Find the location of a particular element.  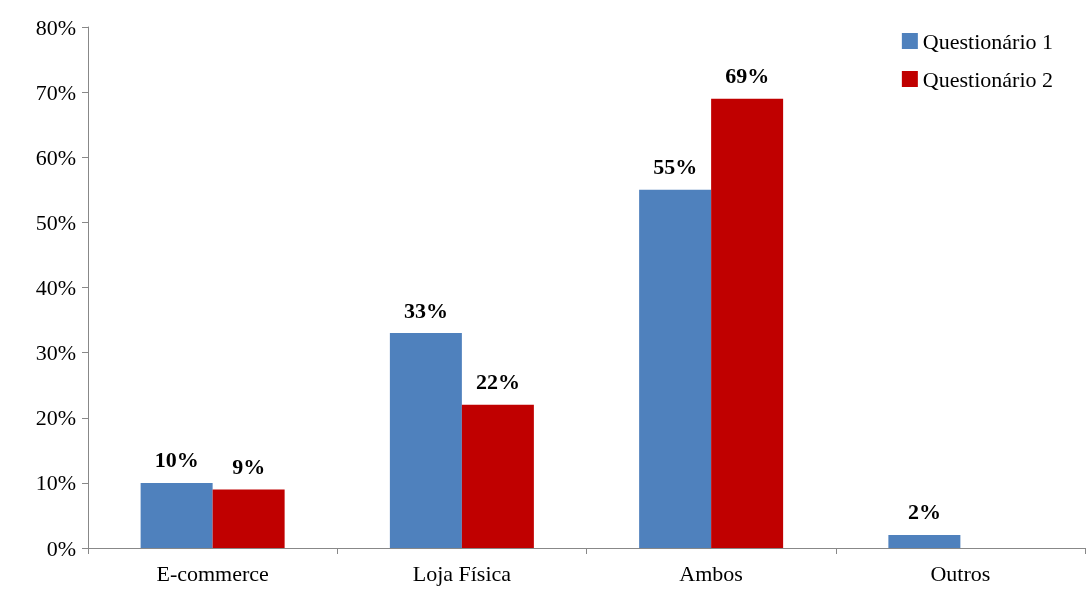

y-tick-label: 60% is located at coordinates (55, 157).